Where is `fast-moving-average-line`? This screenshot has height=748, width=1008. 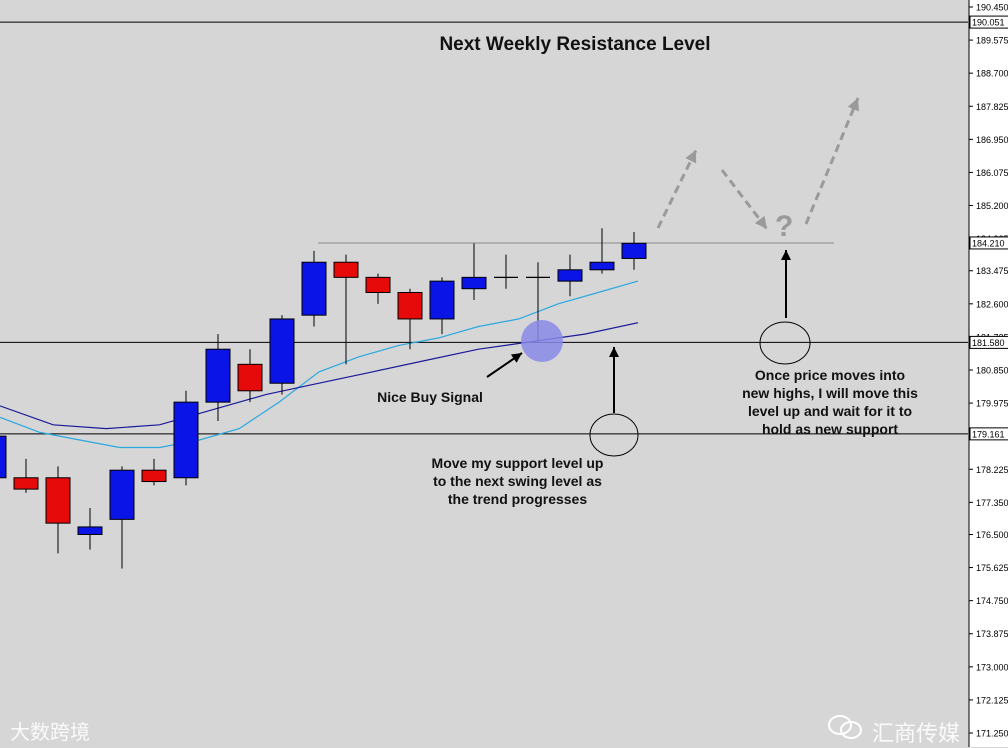 fast-moving-average-line is located at coordinates (319, 364).